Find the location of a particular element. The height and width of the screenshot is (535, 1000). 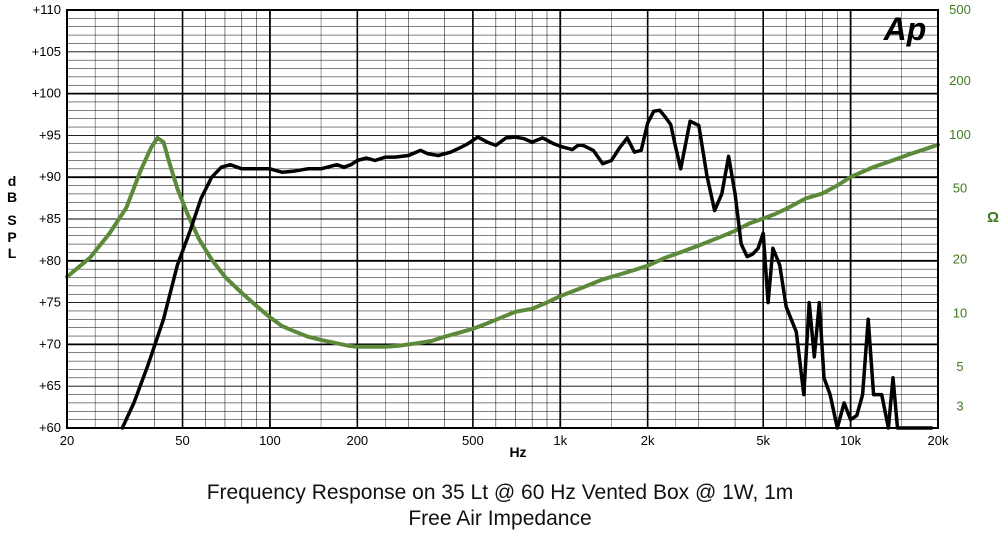

x-tick-label: 1k is located at coordinates (560, 440).